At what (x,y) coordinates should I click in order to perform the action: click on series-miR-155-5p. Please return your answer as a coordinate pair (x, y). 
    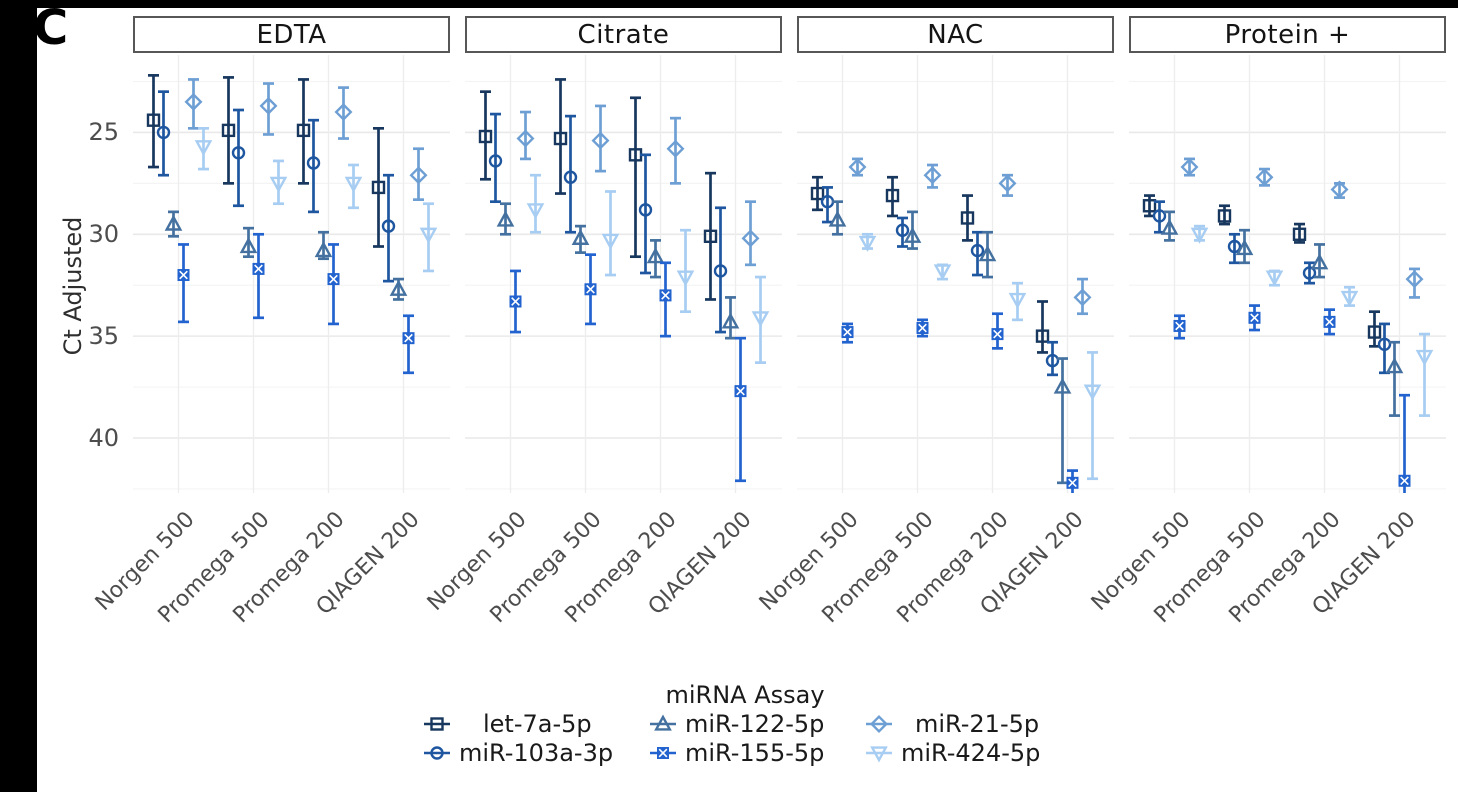
    Looking at the image, I should click on (960, 402).